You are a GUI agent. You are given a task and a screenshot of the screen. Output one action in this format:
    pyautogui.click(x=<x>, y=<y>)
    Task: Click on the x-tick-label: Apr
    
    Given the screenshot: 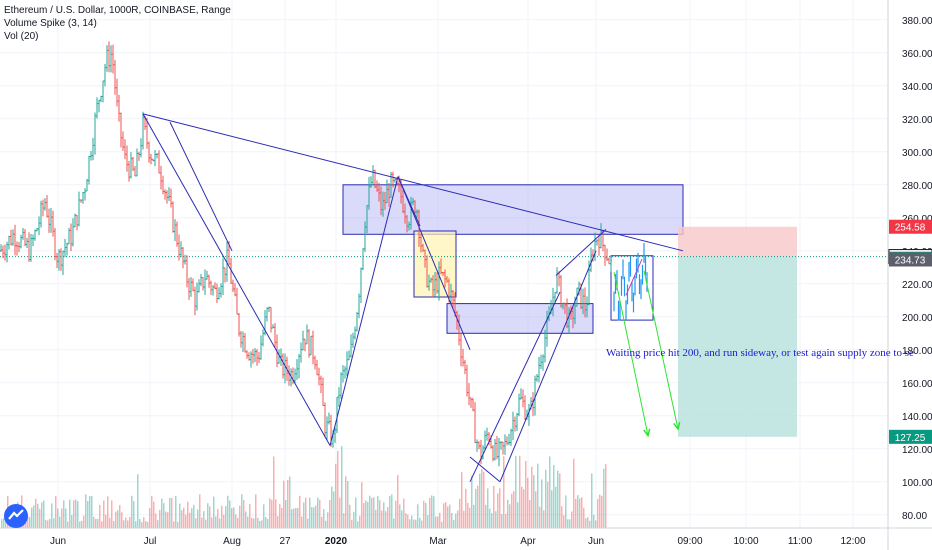 What is the action you would take?
    pyautogui.click(x=528, y=541)
    